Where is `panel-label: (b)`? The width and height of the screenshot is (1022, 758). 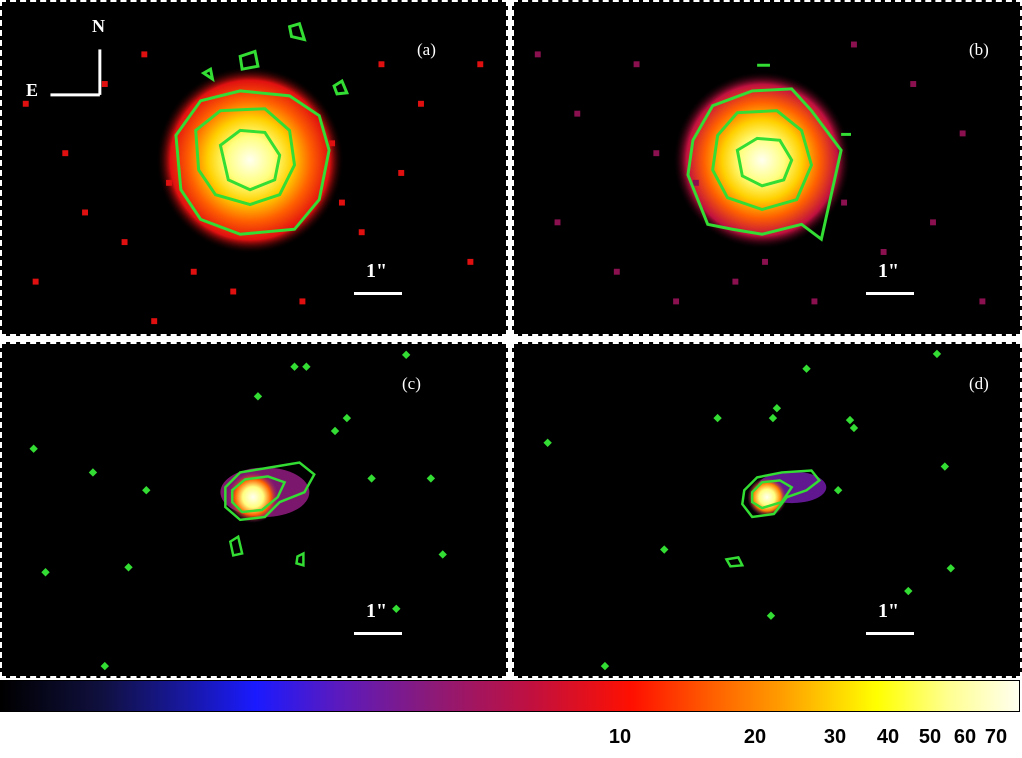
panel-label: (b) is located at coordinates (979, 49).